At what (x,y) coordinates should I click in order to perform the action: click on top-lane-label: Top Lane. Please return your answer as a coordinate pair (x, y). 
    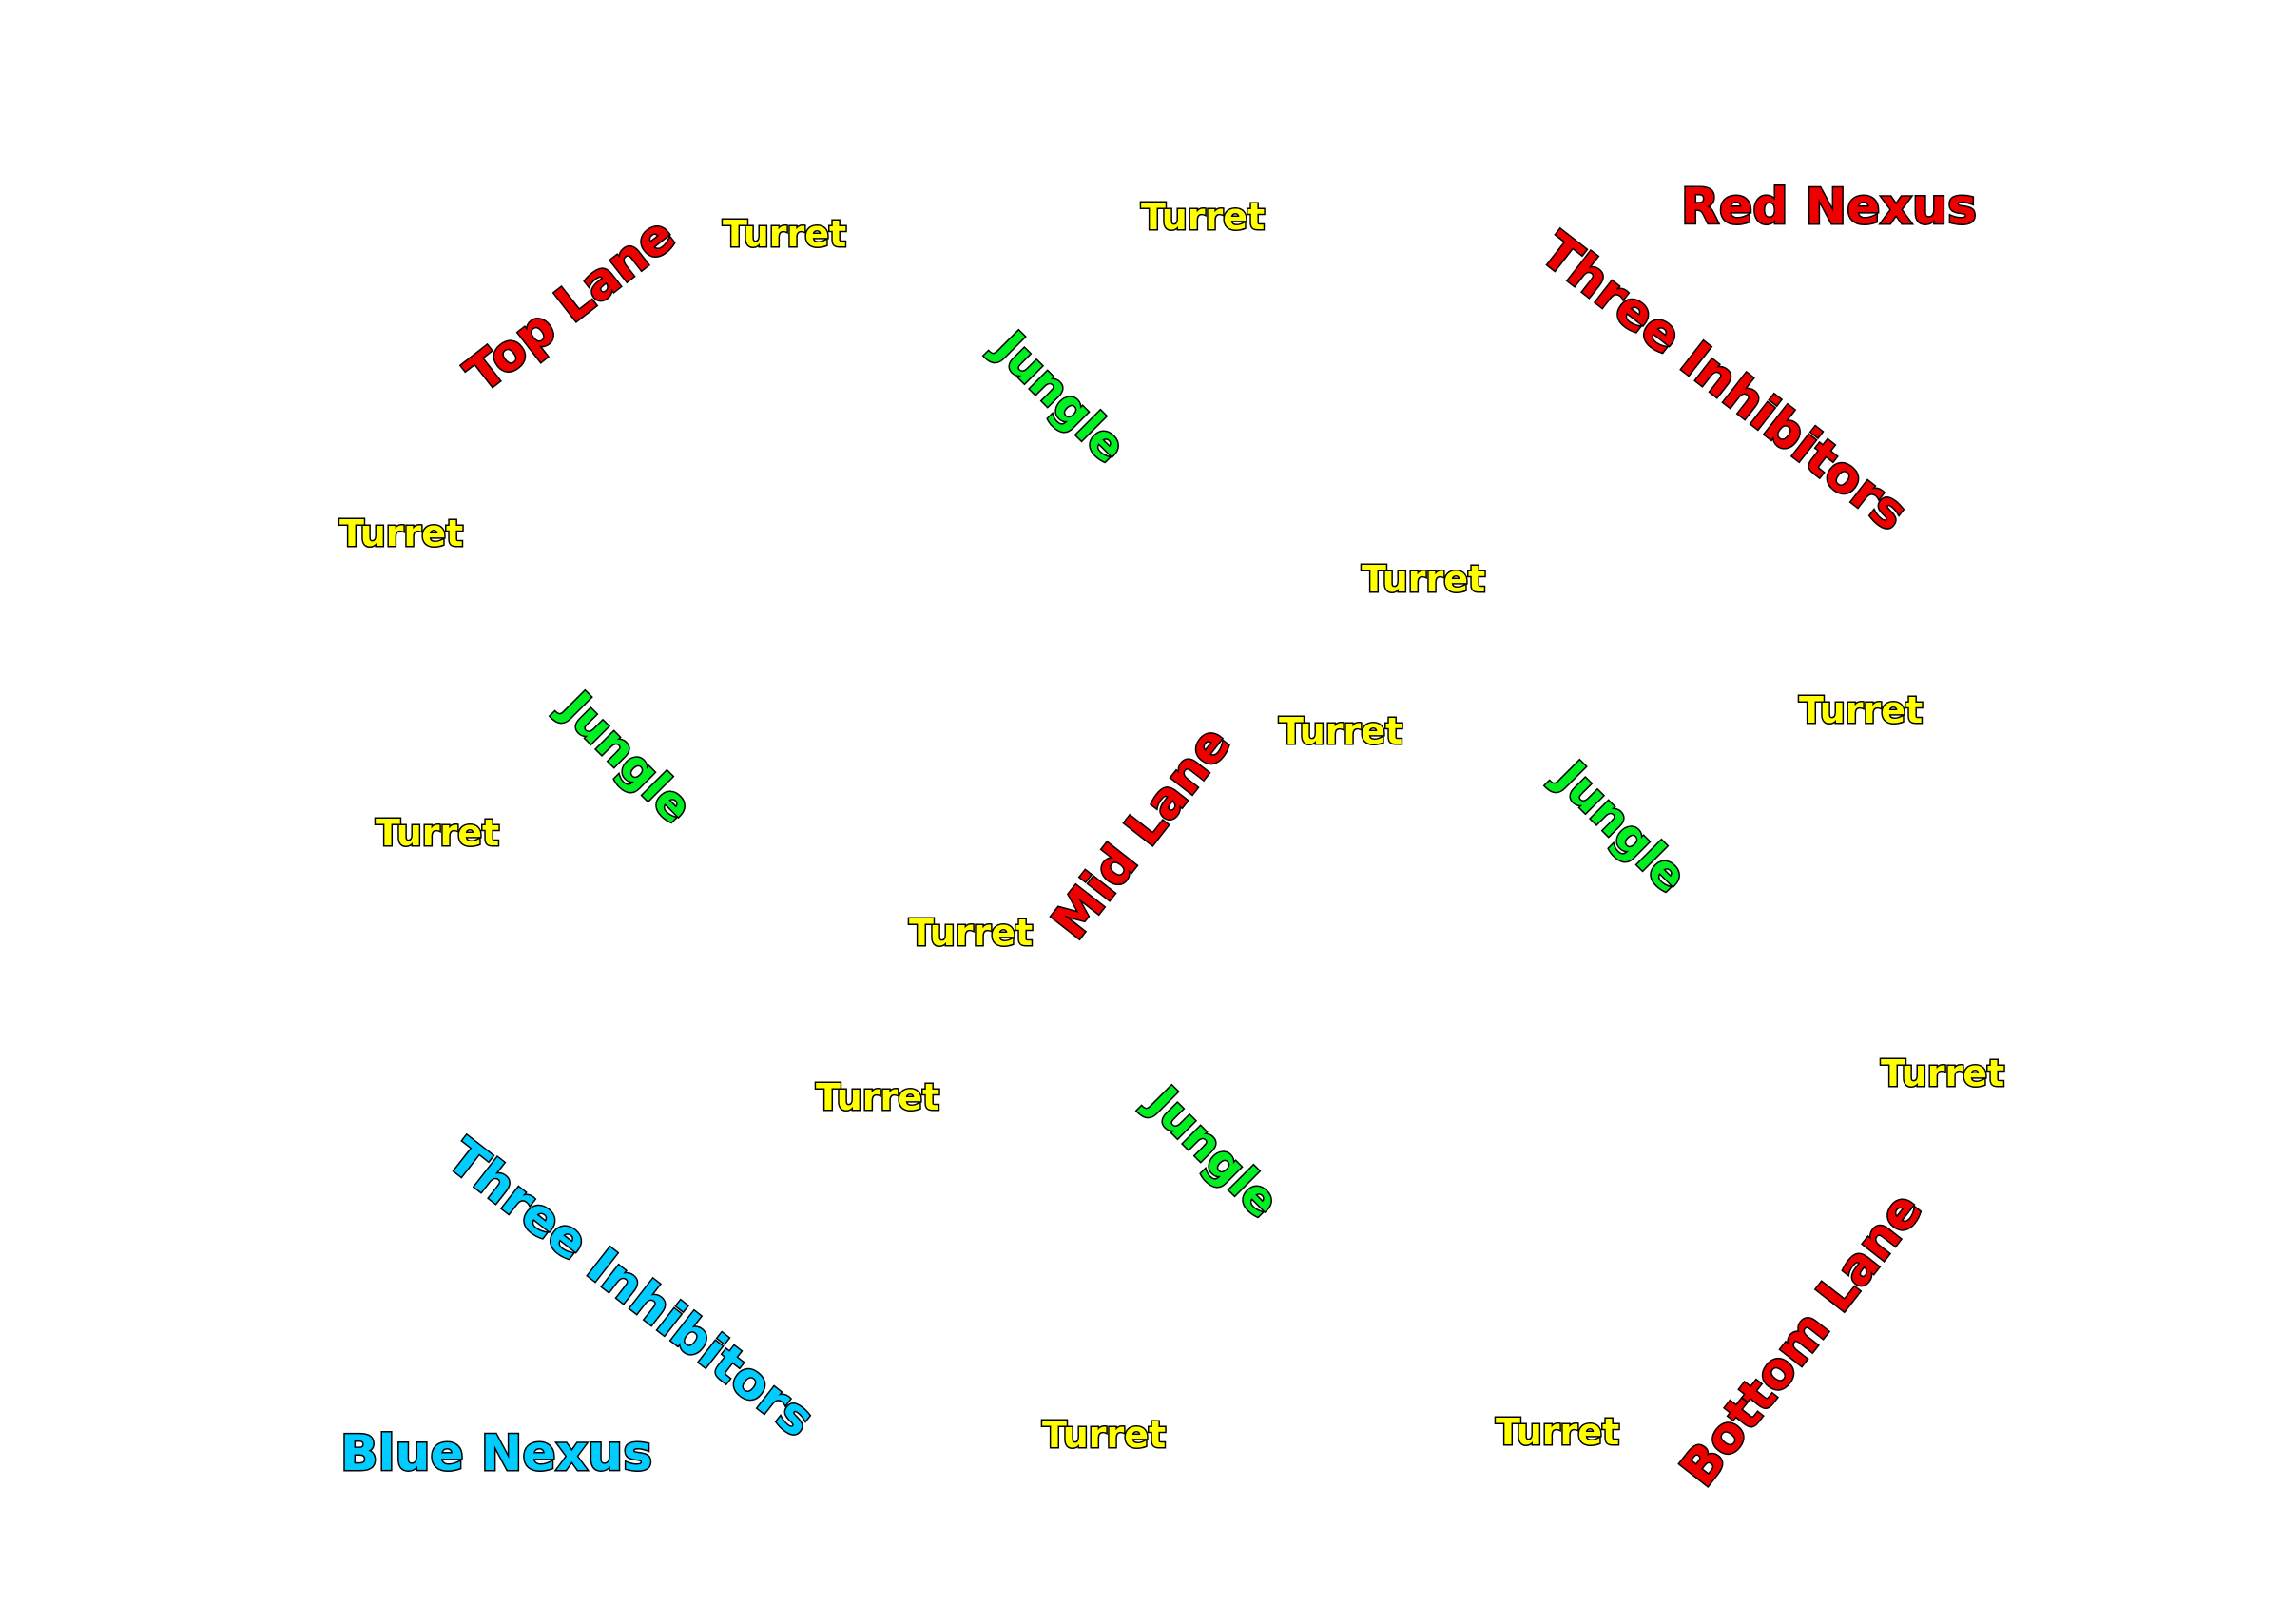
    Looking at the image, I should click on (570, 305).